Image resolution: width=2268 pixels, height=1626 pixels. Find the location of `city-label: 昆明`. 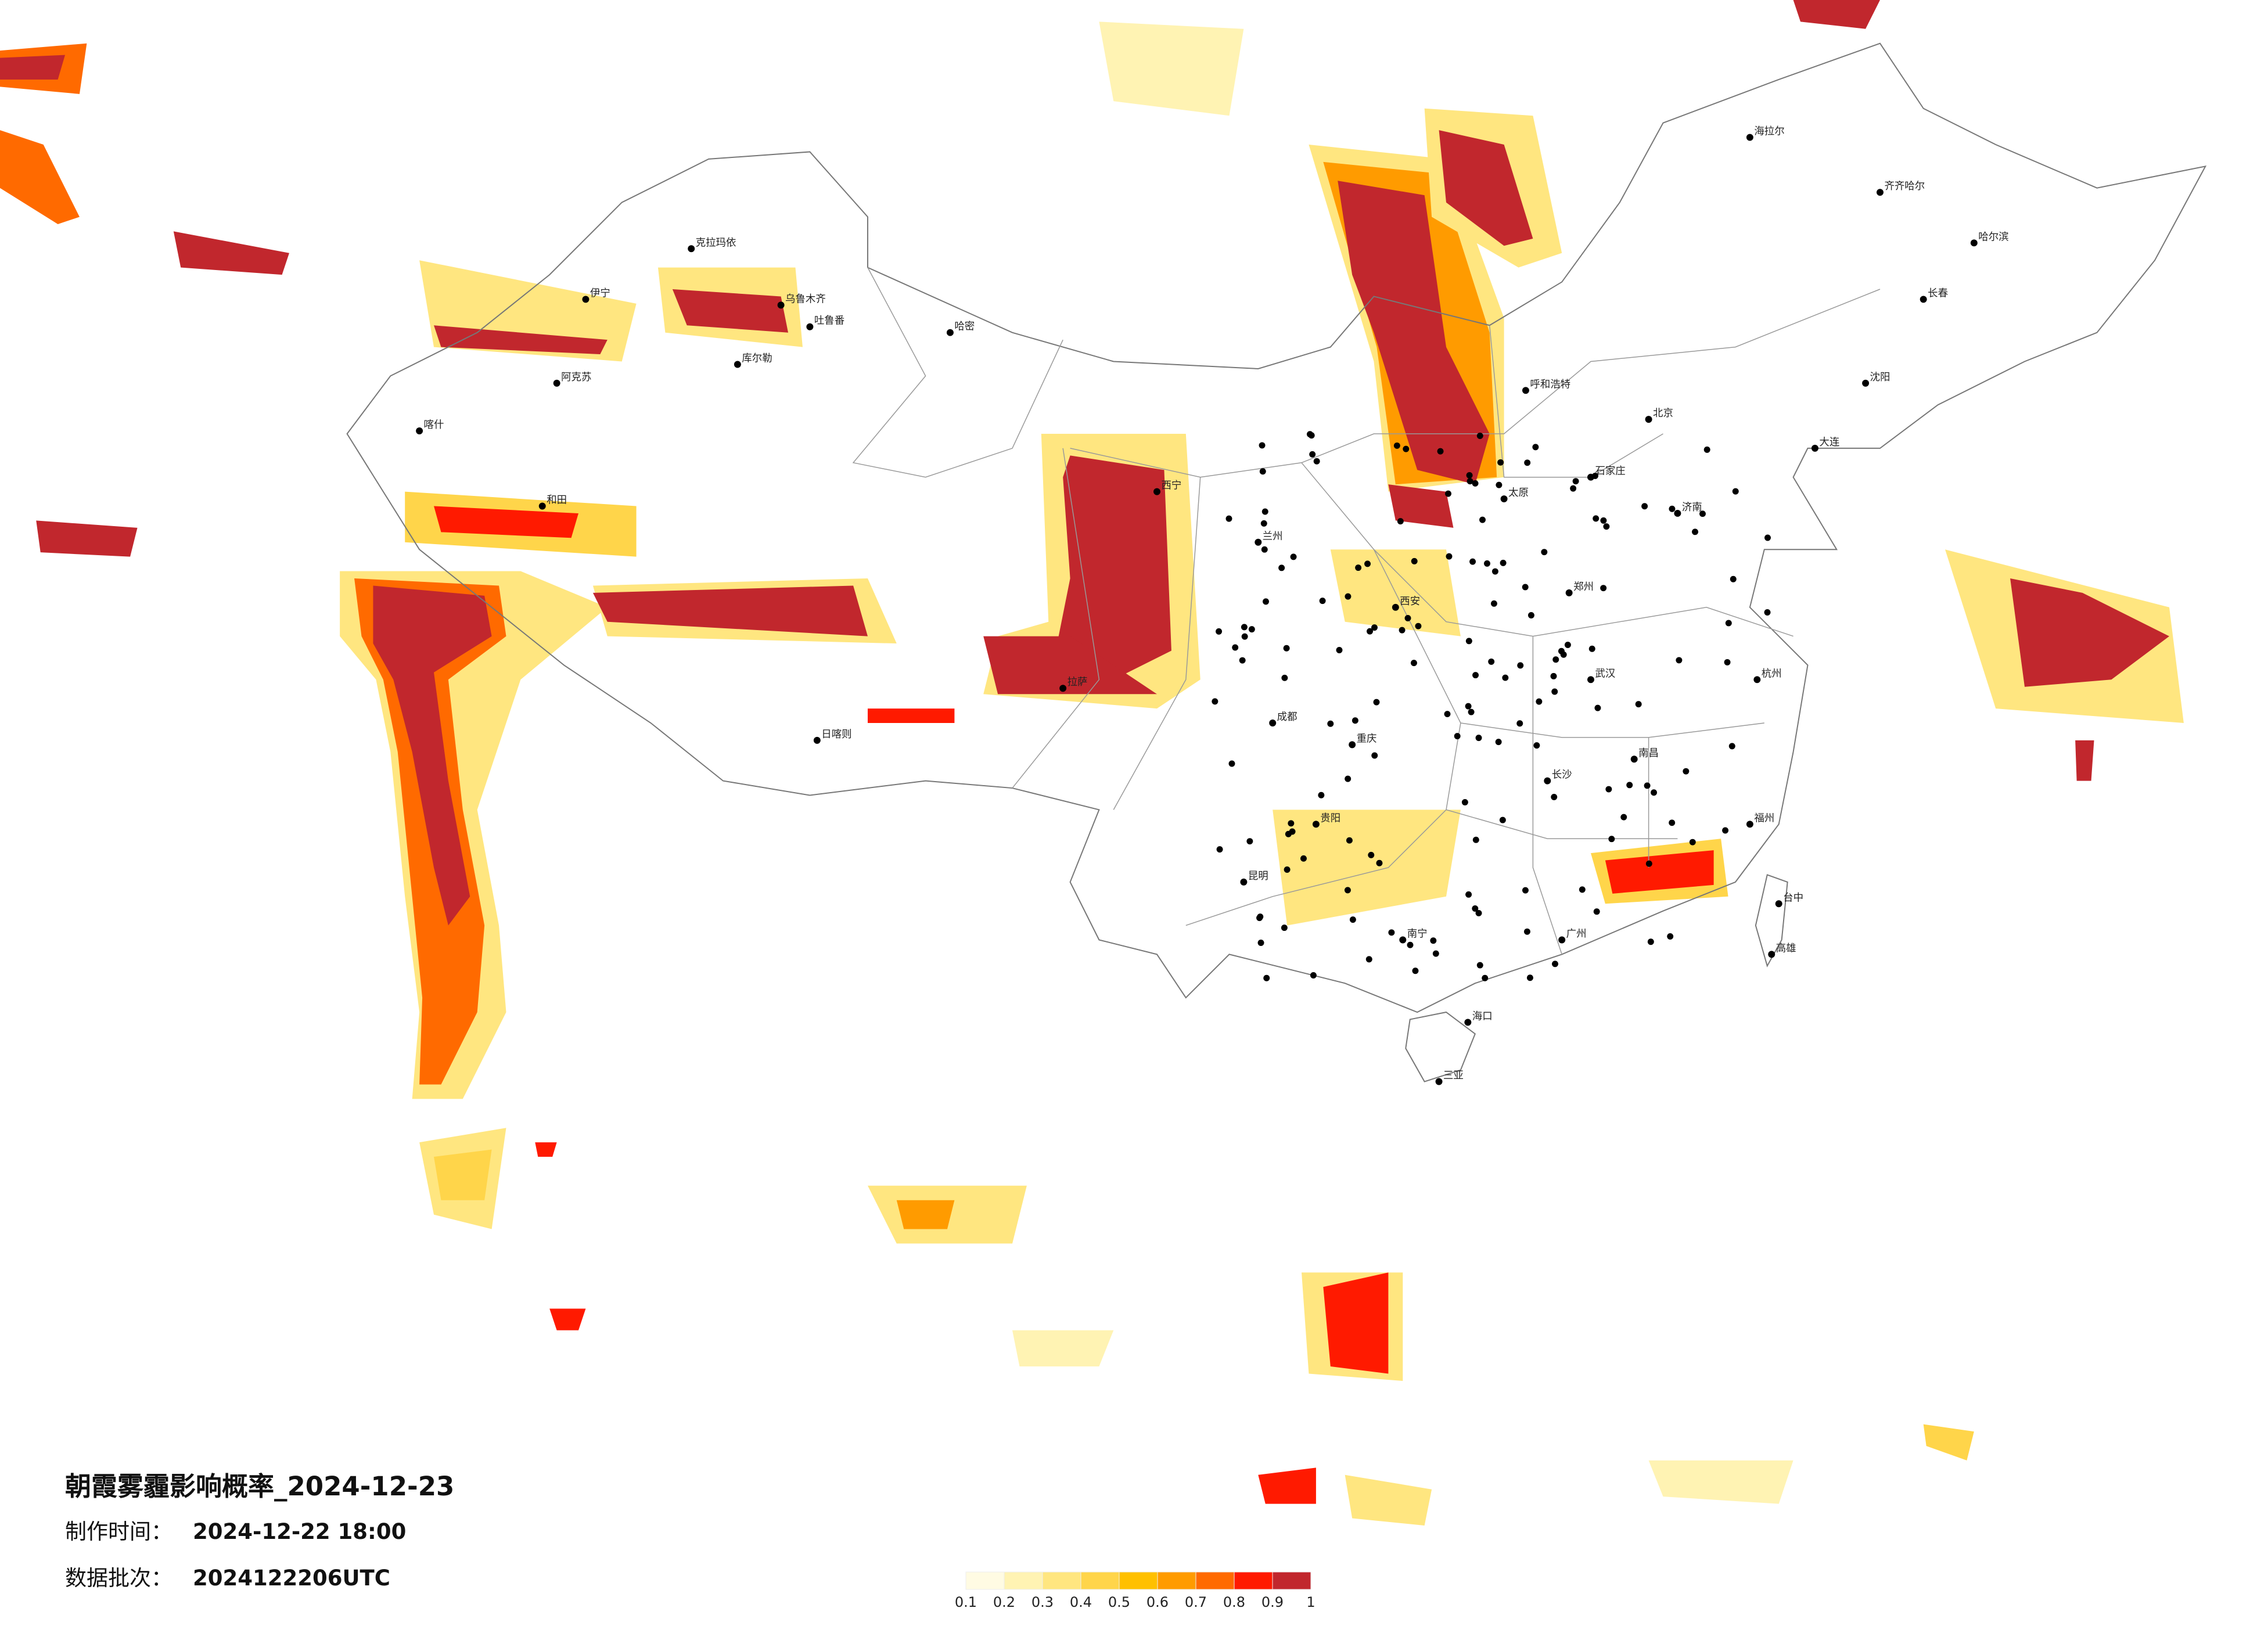

city-label: 昆明 is located at coordinates (1258, 876).